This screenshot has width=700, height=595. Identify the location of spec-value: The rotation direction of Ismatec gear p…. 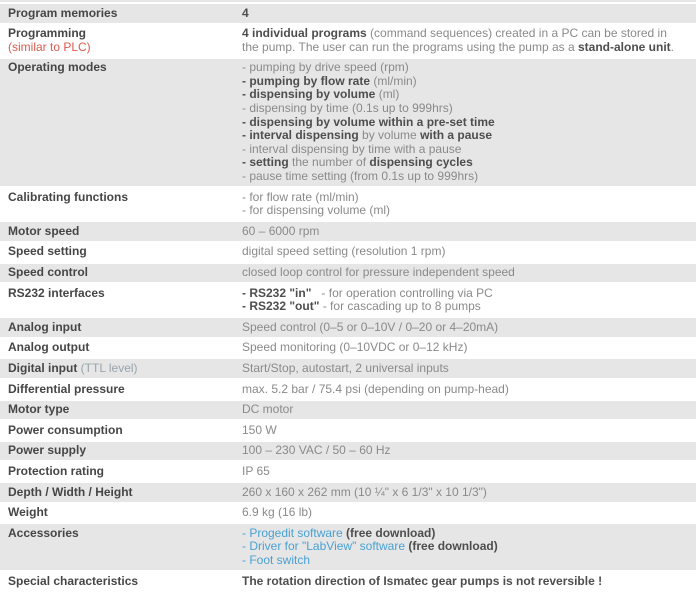
(469, 581).